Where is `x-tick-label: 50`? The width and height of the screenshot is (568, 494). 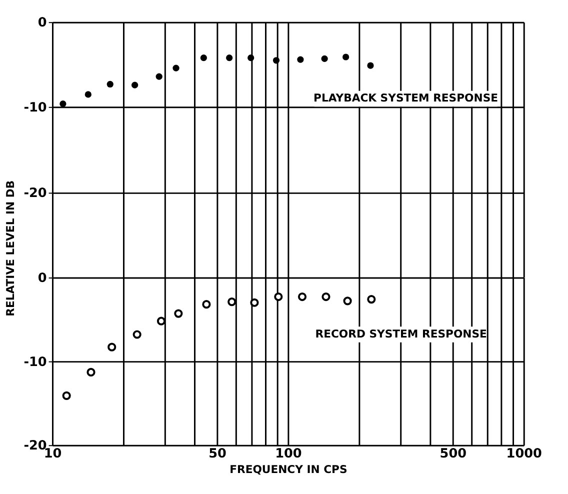
x-tick-label: 50 is located at coordinates (217, 454).